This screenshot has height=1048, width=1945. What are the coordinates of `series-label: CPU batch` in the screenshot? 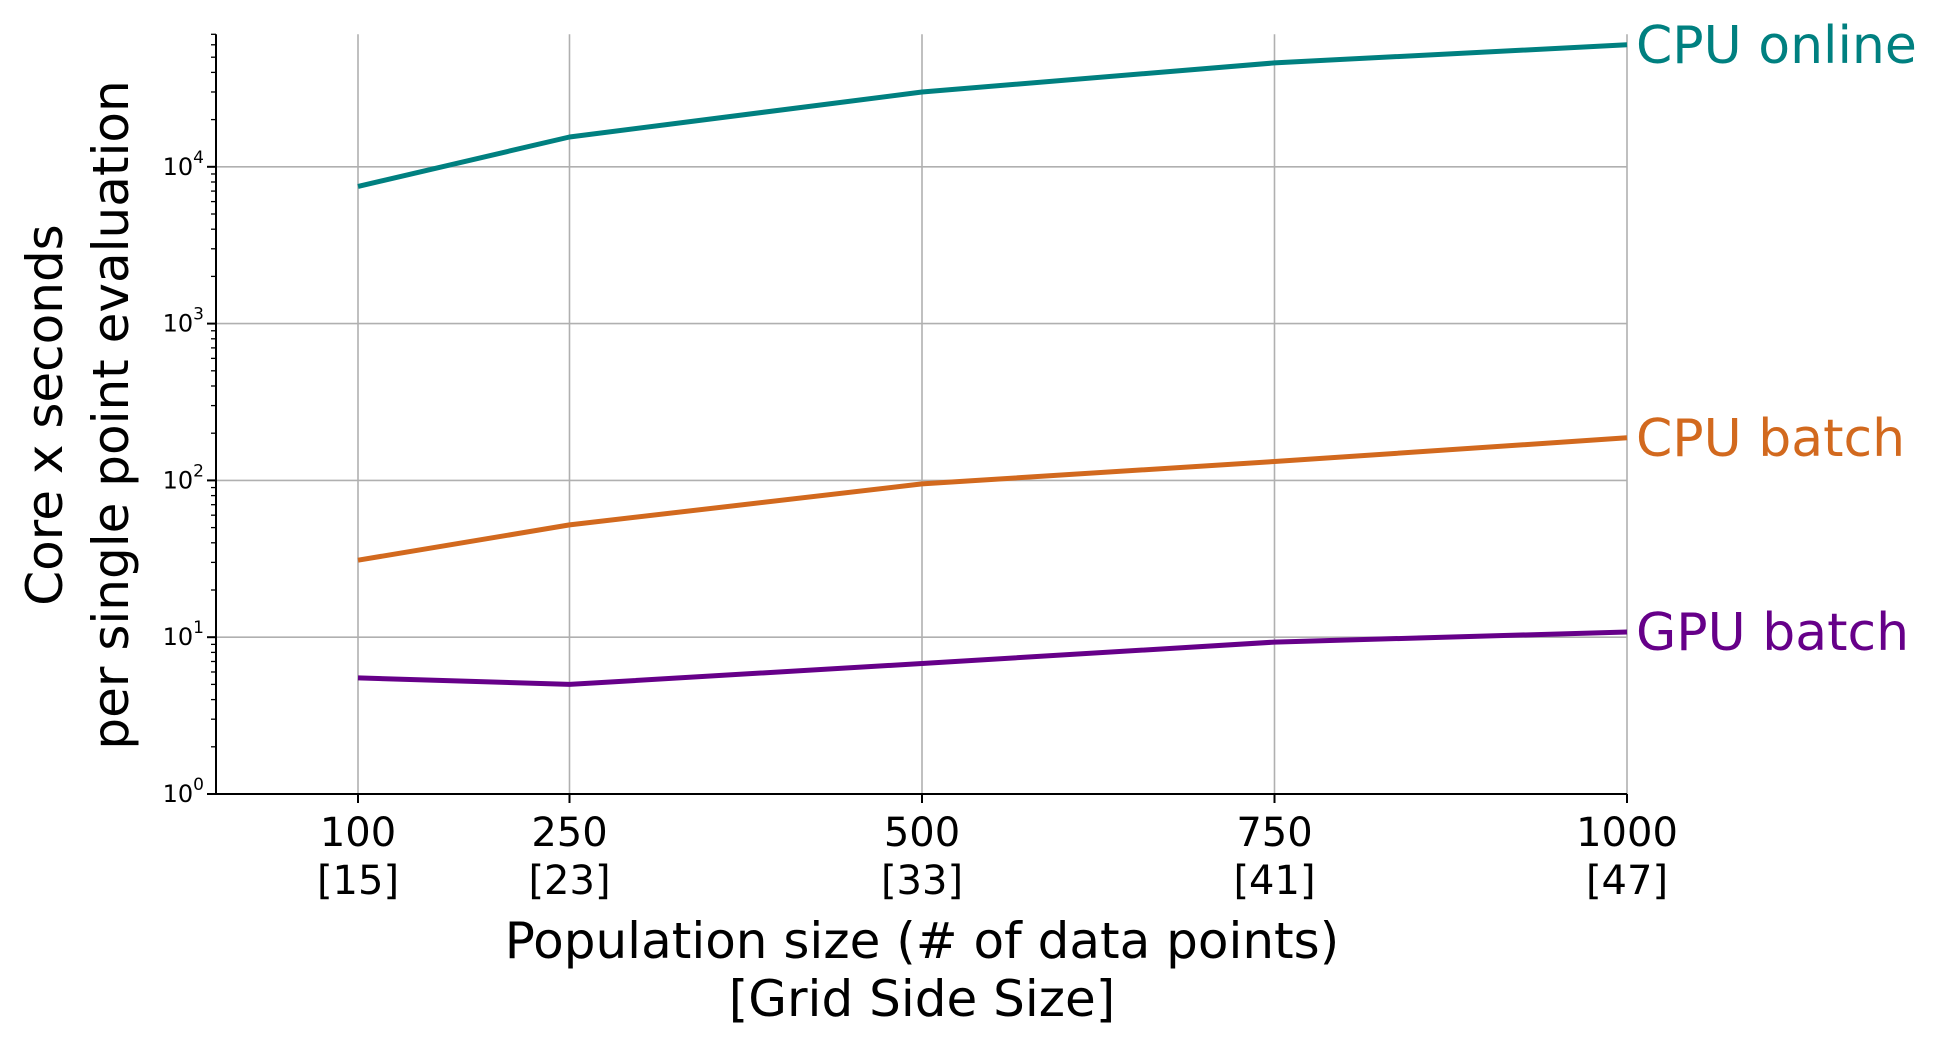 It's located at (1770, 439).